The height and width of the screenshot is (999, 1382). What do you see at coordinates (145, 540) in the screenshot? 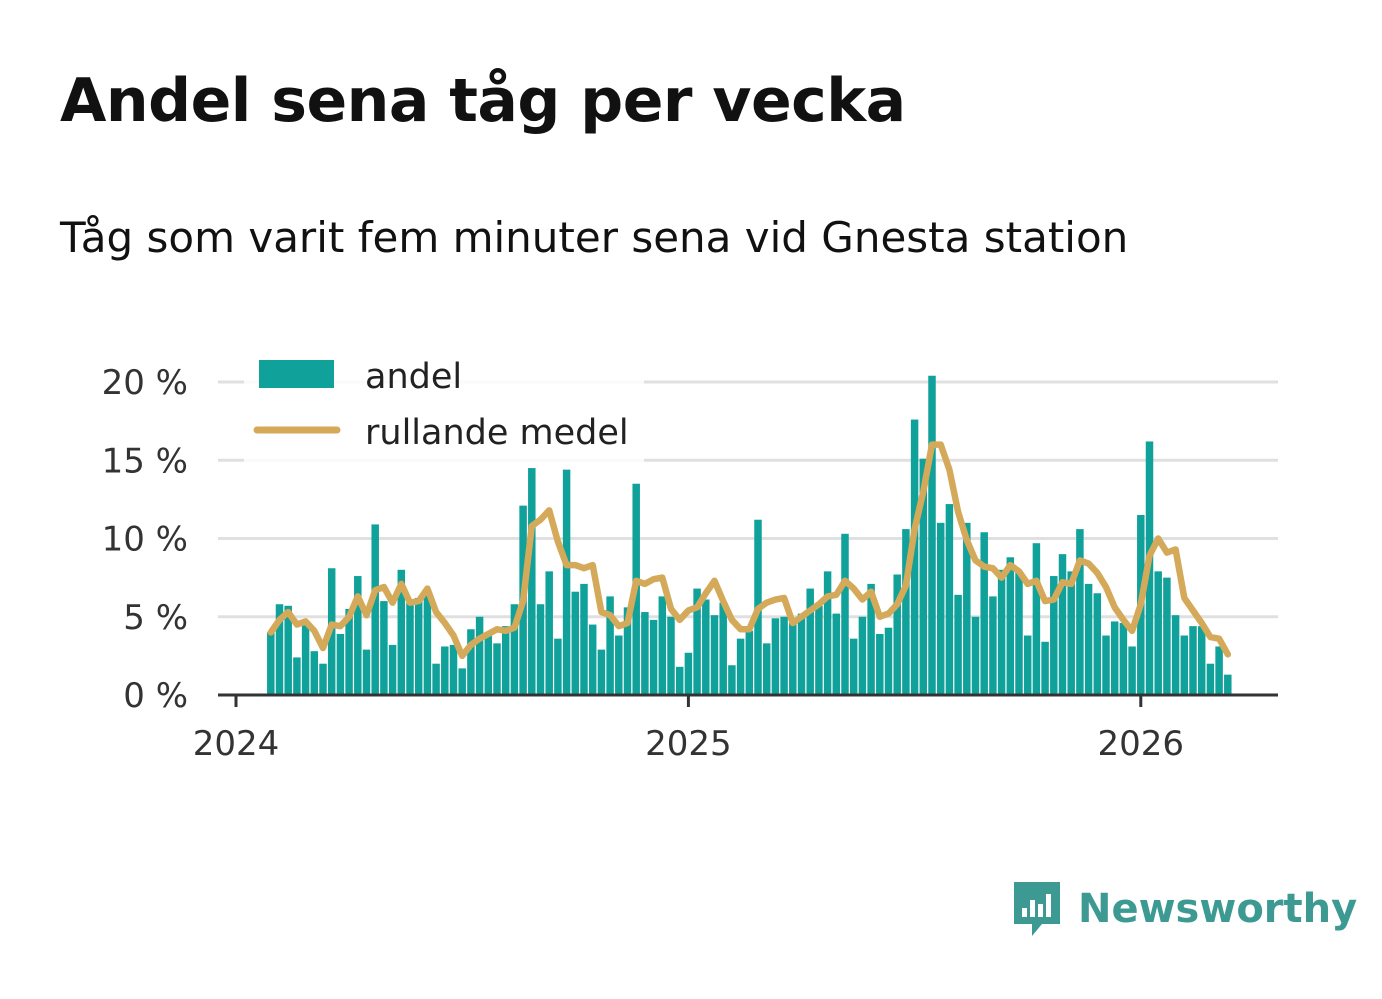
I see `y-tick-label: 10 %` at bounding box center [145, 540].